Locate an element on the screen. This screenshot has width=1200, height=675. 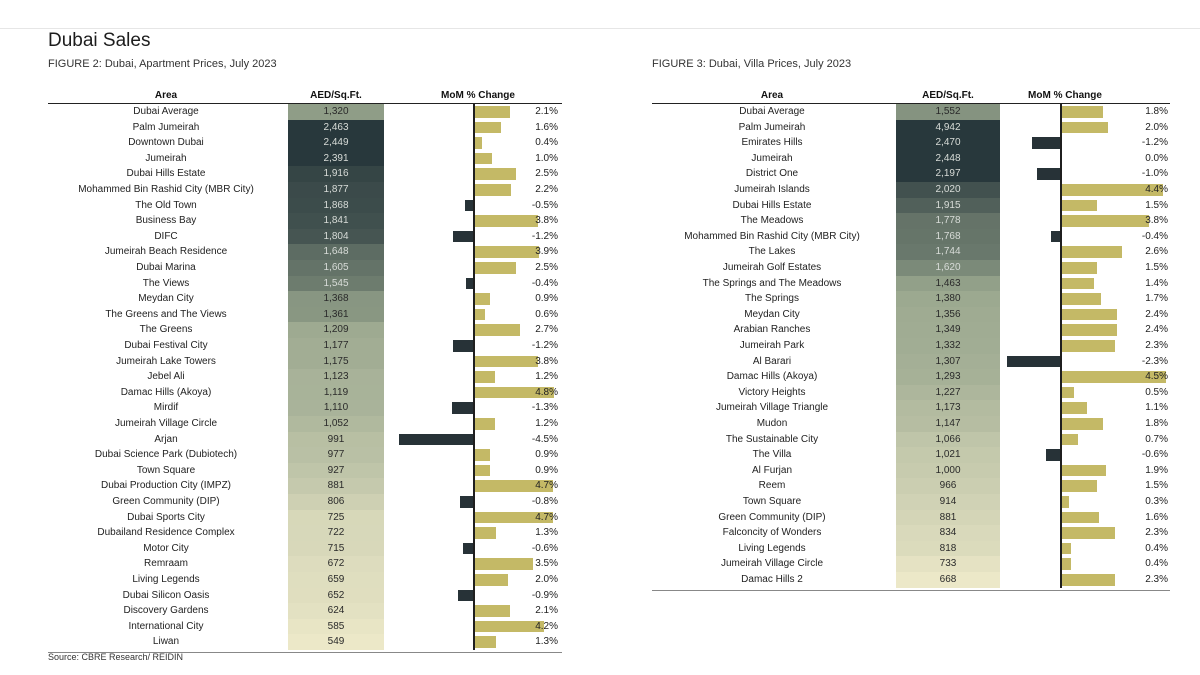
apt-change-label: -0.4% is located at coordinates (544, 283).